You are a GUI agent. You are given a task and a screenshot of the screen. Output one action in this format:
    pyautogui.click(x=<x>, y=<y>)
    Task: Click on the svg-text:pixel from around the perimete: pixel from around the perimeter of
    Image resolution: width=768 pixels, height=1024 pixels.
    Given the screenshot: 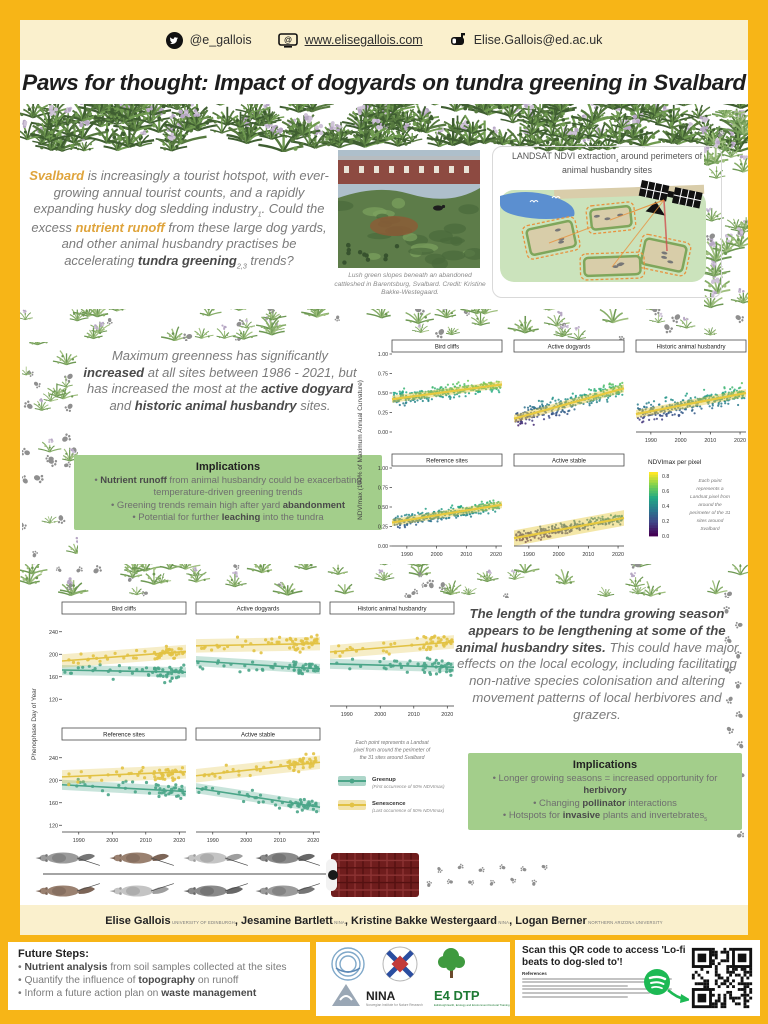 What is the action you would take?
    pyautogui.click(x=392, y=751)
    